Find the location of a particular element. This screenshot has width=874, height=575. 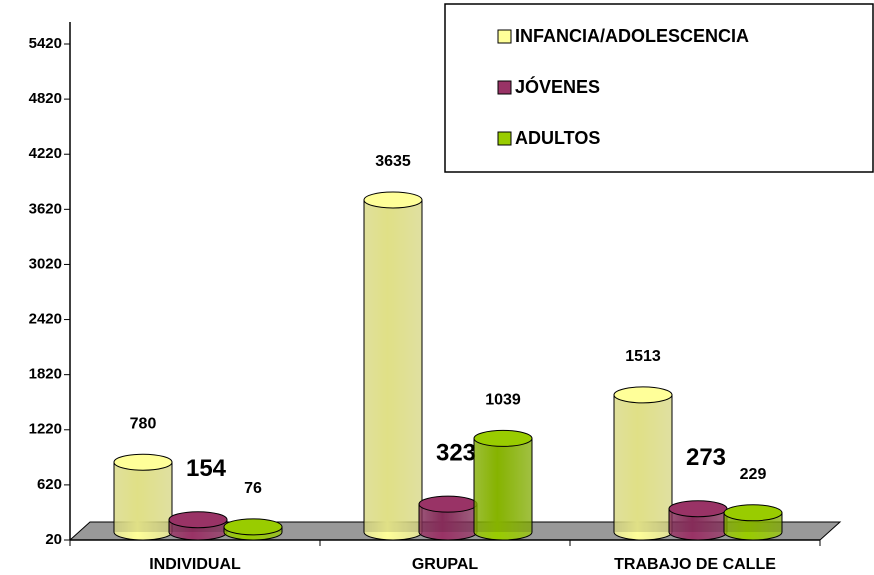

data-label: 1039 is located at coordinates (503, 400).